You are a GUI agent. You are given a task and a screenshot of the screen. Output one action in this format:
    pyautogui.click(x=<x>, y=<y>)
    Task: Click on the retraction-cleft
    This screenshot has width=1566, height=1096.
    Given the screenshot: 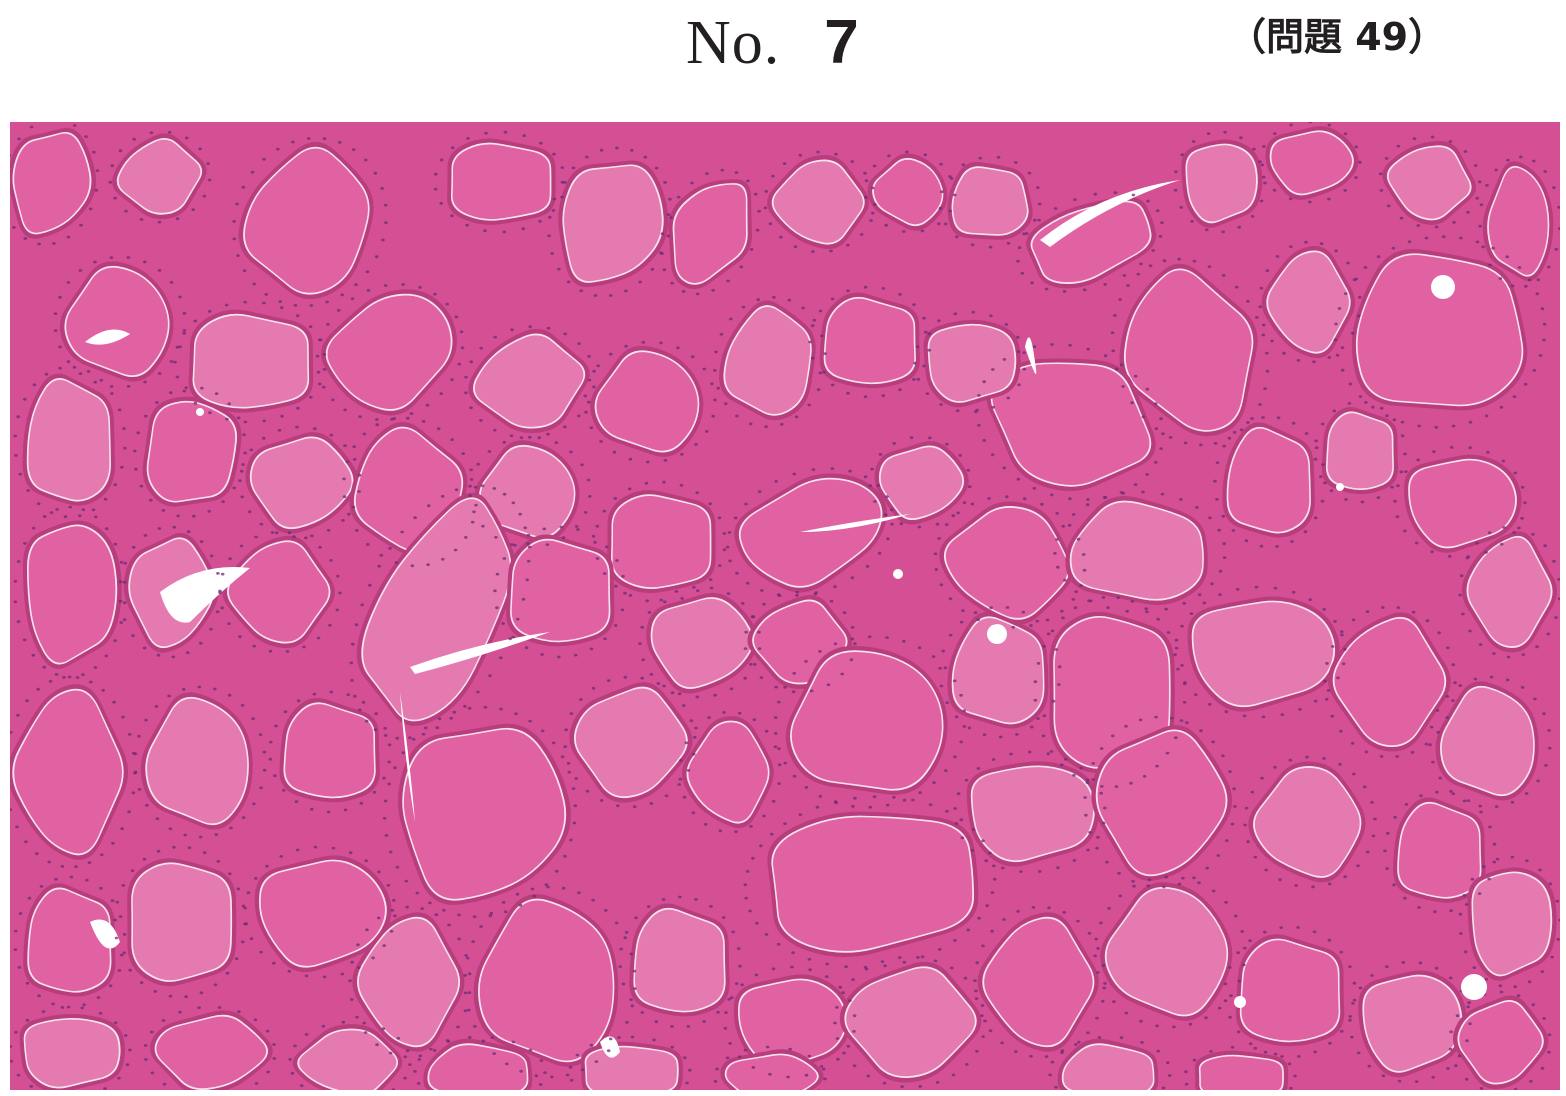 What is the action you would take?
    pyautogui.click(x=855, y=523)
    